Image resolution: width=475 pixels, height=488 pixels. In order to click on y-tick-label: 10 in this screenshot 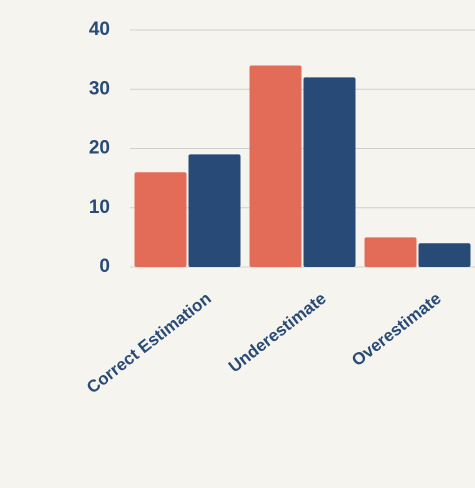, I will do `click(99, 207)`.